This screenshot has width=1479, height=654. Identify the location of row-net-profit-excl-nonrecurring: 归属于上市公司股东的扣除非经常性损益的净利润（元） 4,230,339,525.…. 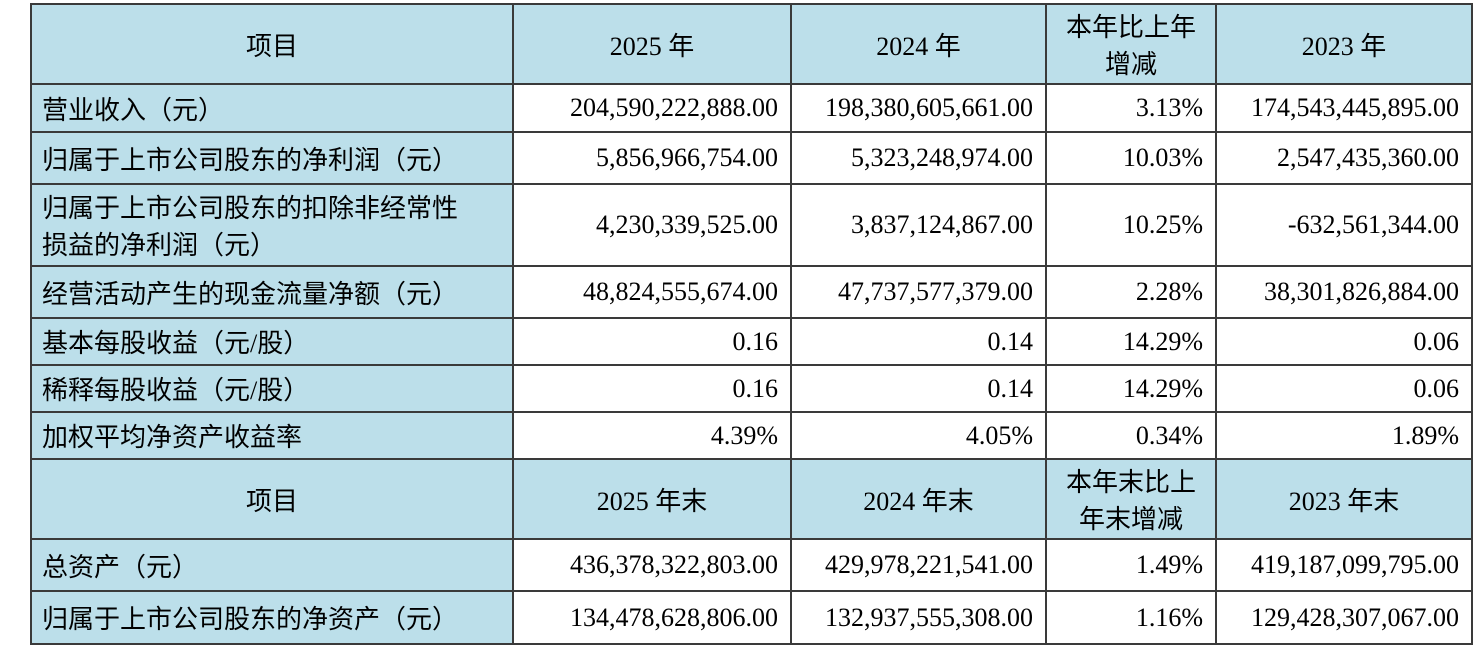
(751, 225).